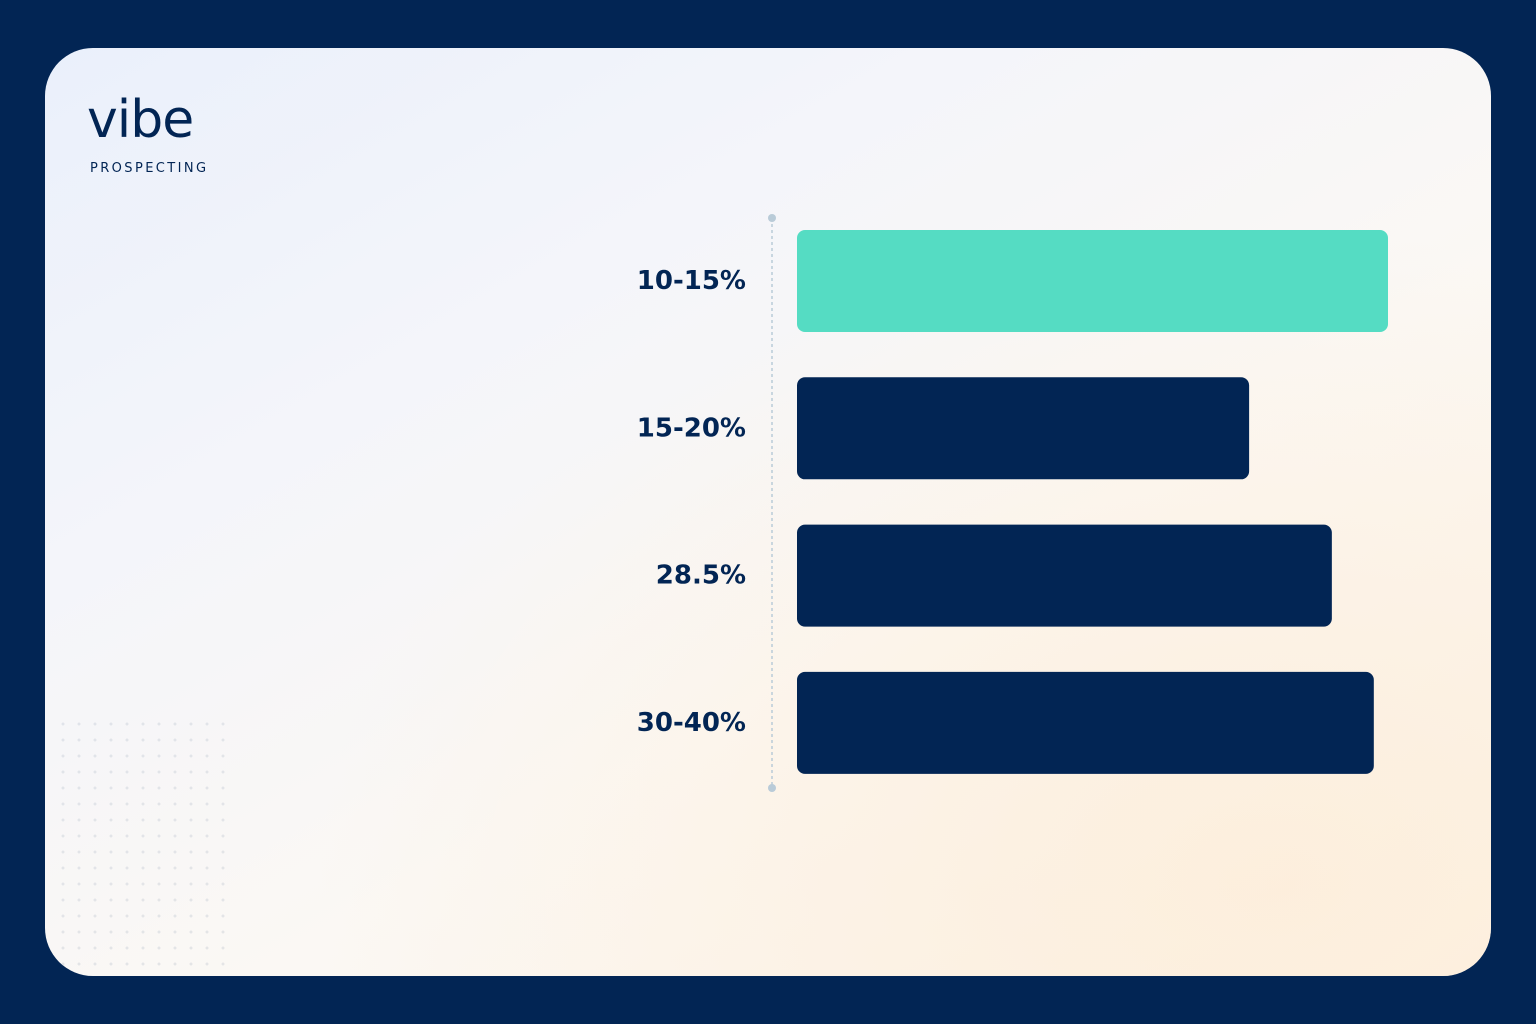  What do you see at coordinates (149, 168) in the screenshot?
I see `brand-tagline: PROSPECTING` at bounding box center [149, 168].